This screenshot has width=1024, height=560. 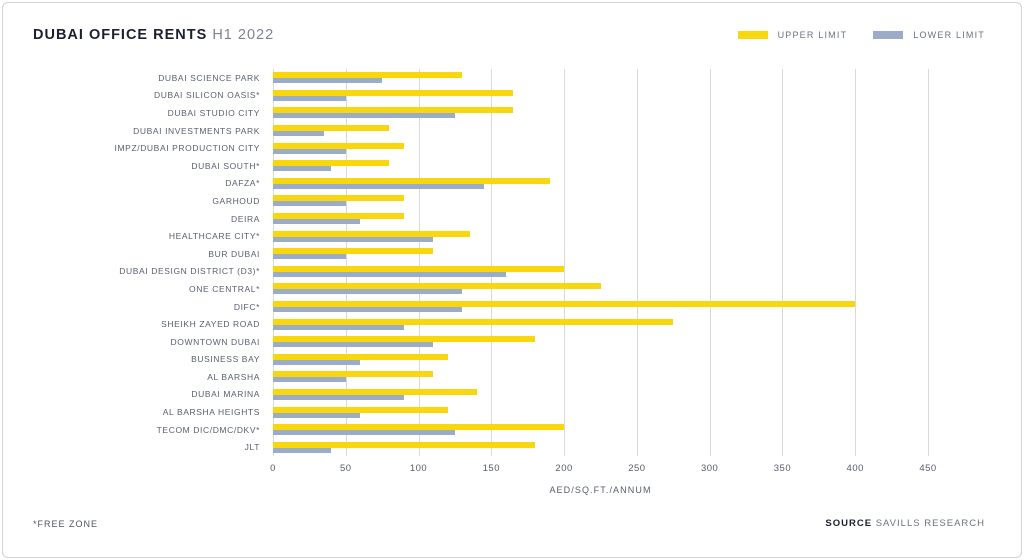 I want to click on chart-row: DUBAI SCIENCE PARK, so click(x=480, y=78).